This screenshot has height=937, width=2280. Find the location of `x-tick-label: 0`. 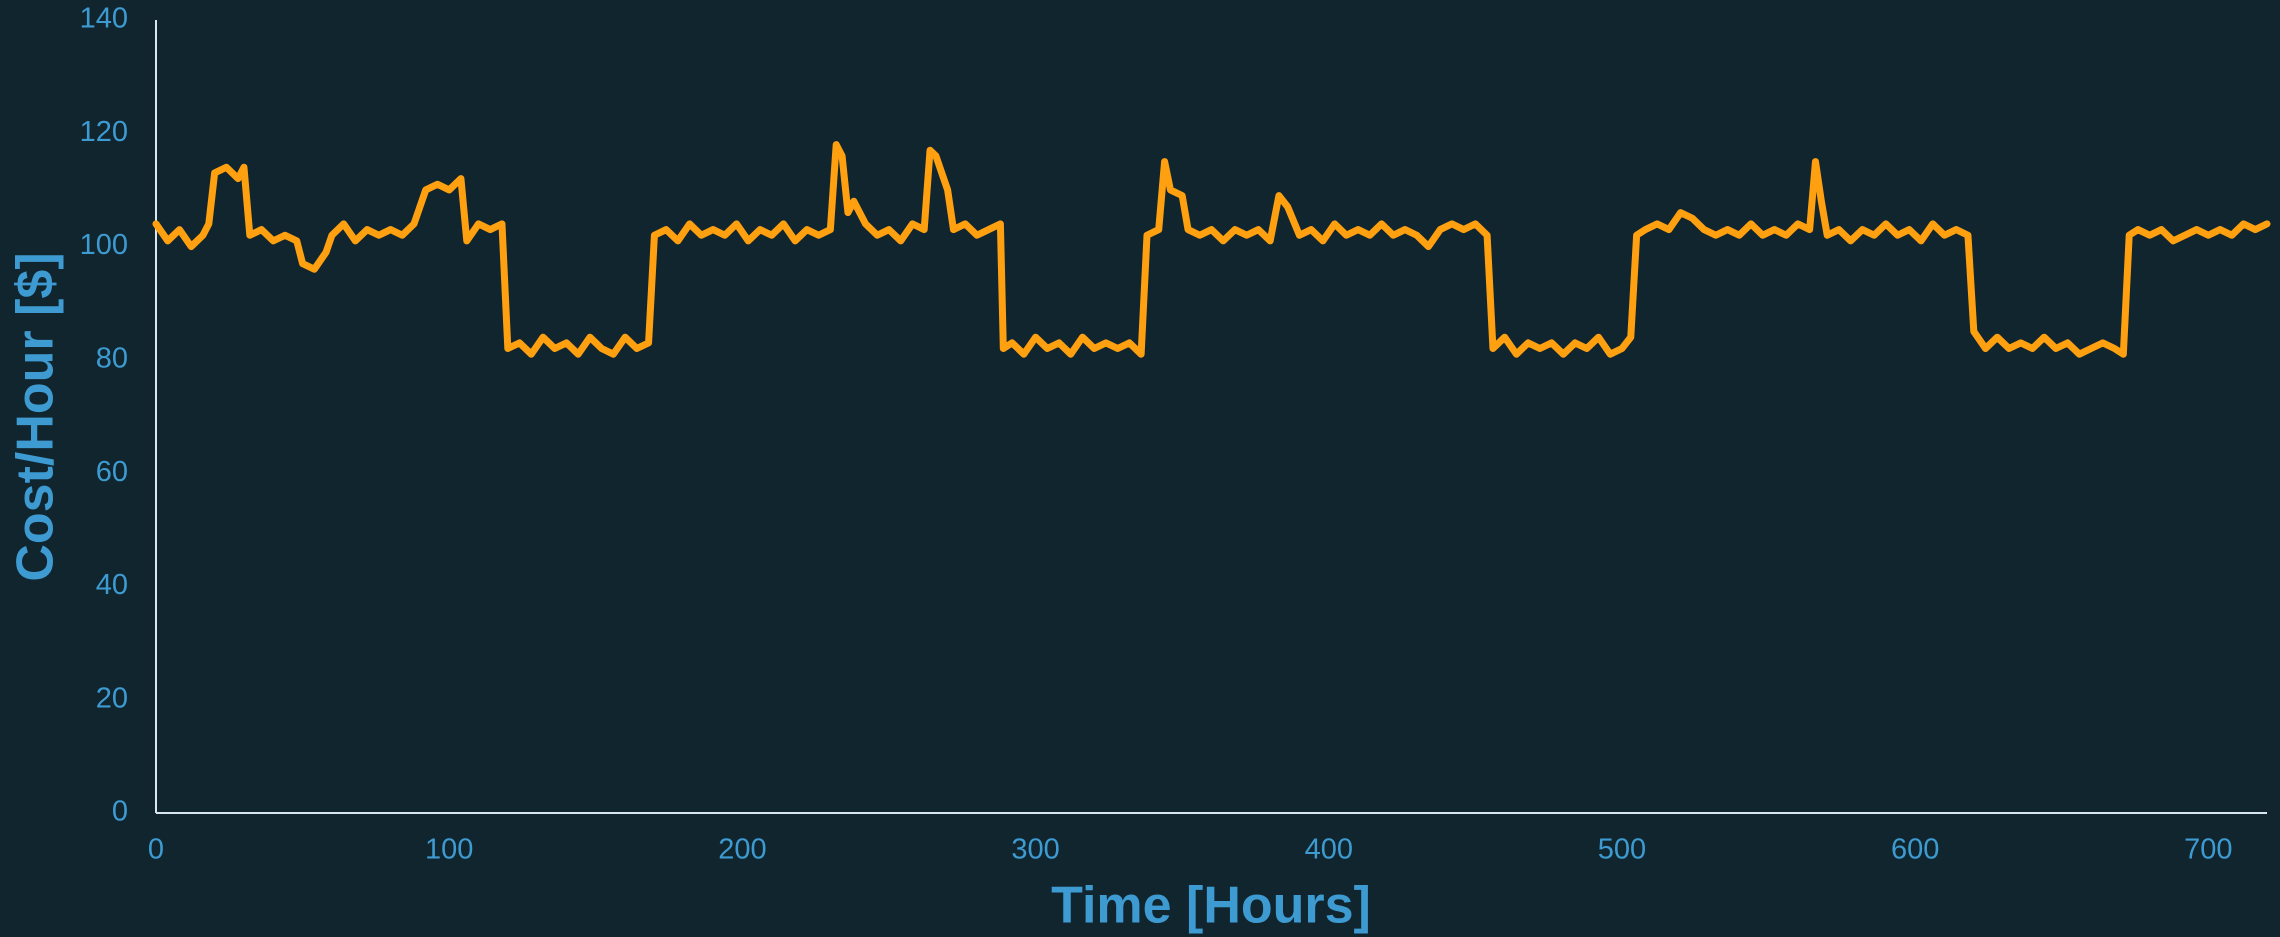

x-tick-label: 0 is located at coordinates (156, 850).